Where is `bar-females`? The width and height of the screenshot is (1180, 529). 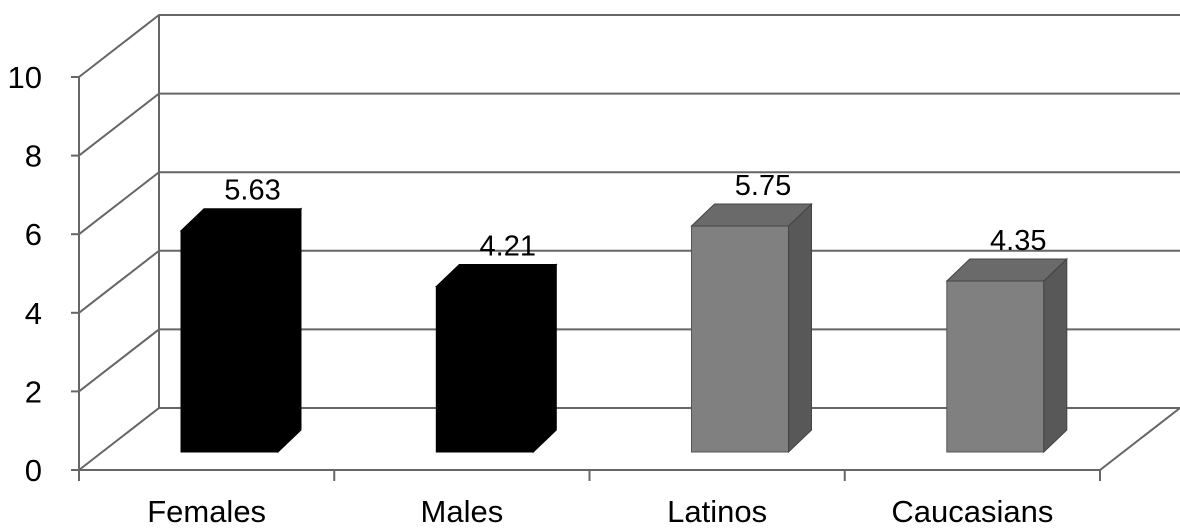 bar-females is located at coordinates (241, 330).